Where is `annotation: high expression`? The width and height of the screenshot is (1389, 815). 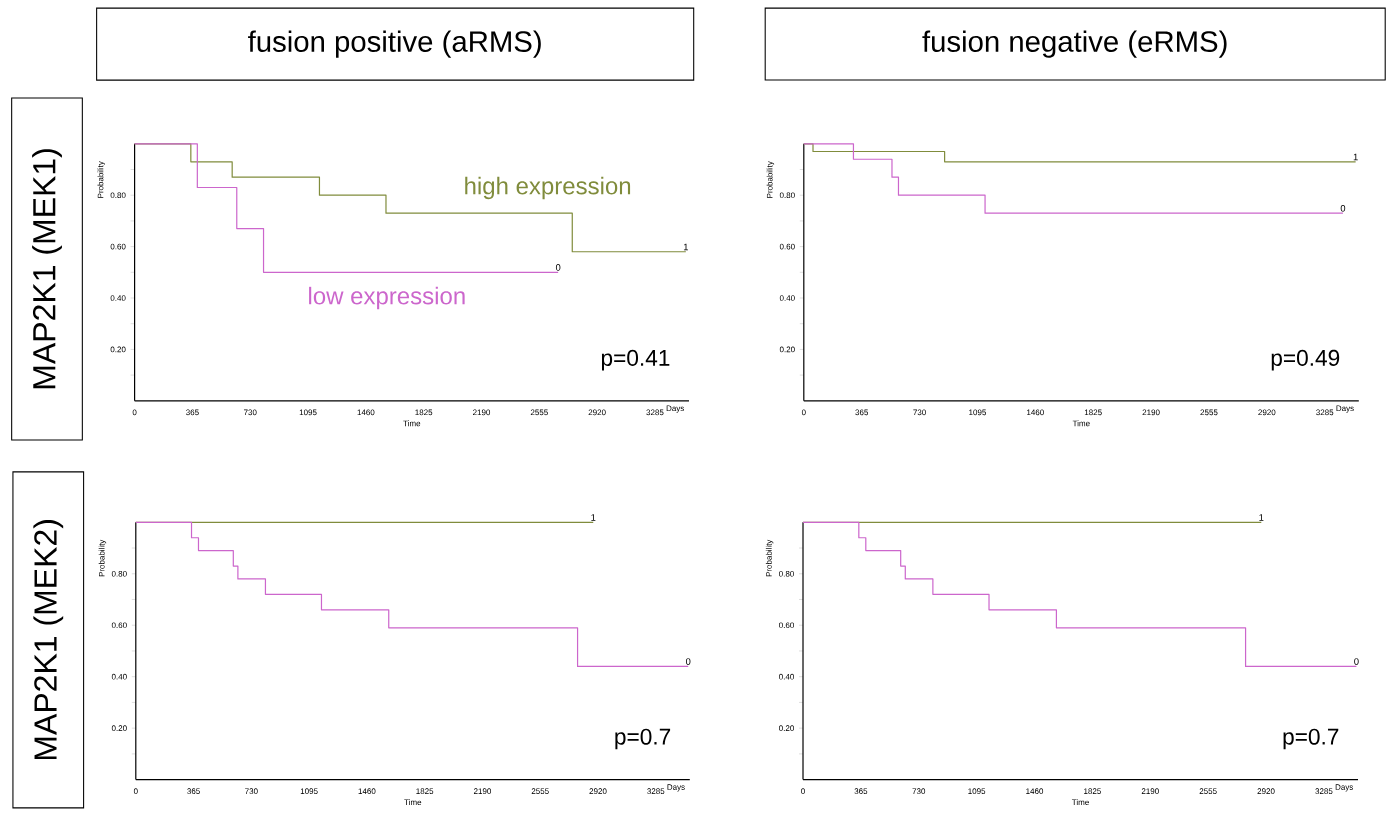
annotation: high expression is located at coordinates (548, 188).